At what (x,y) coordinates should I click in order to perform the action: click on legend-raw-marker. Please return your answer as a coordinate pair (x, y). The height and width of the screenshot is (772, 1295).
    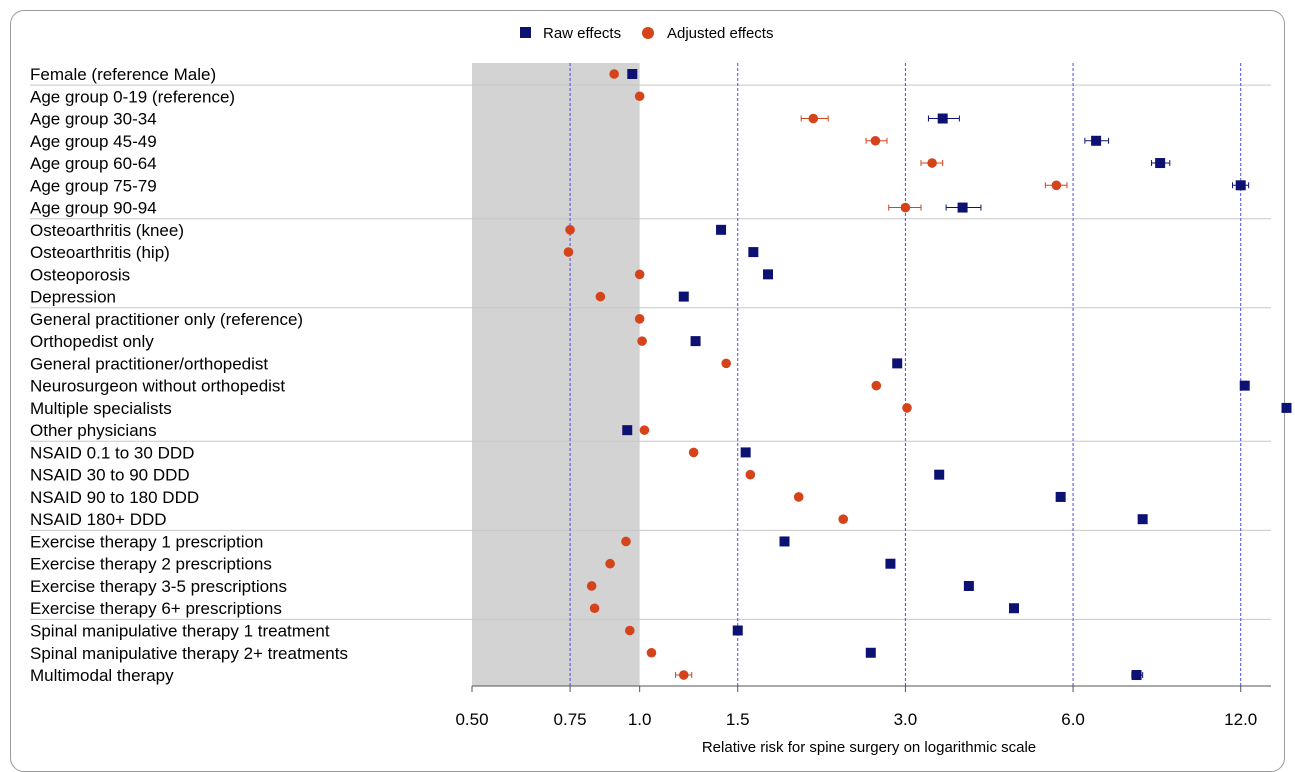
    Looking at the image, I should click on (525, 32).